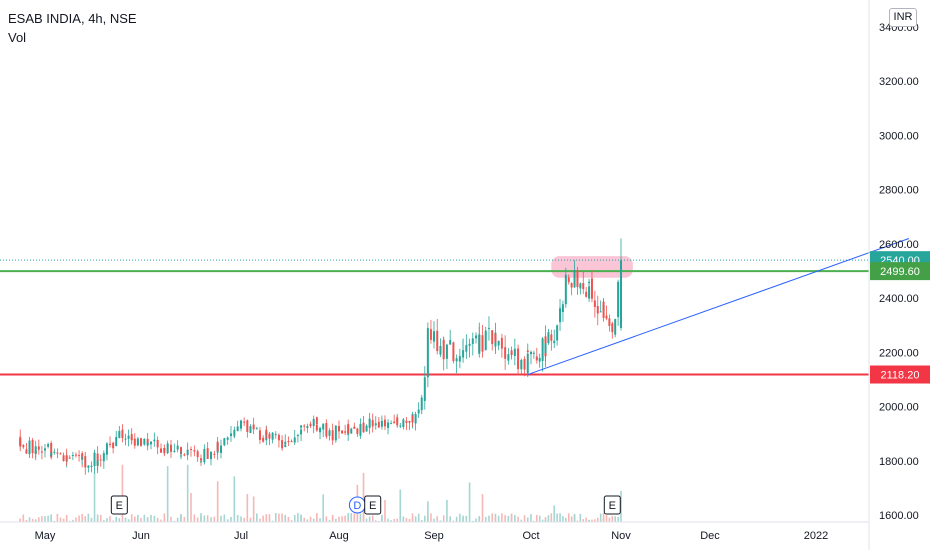 The width and height of the screenshot is (932, 550). What do you see at coordinates (592, 267) in the screenshot?
I see `resistance-highlight-box` at bounding box center [592, 267].